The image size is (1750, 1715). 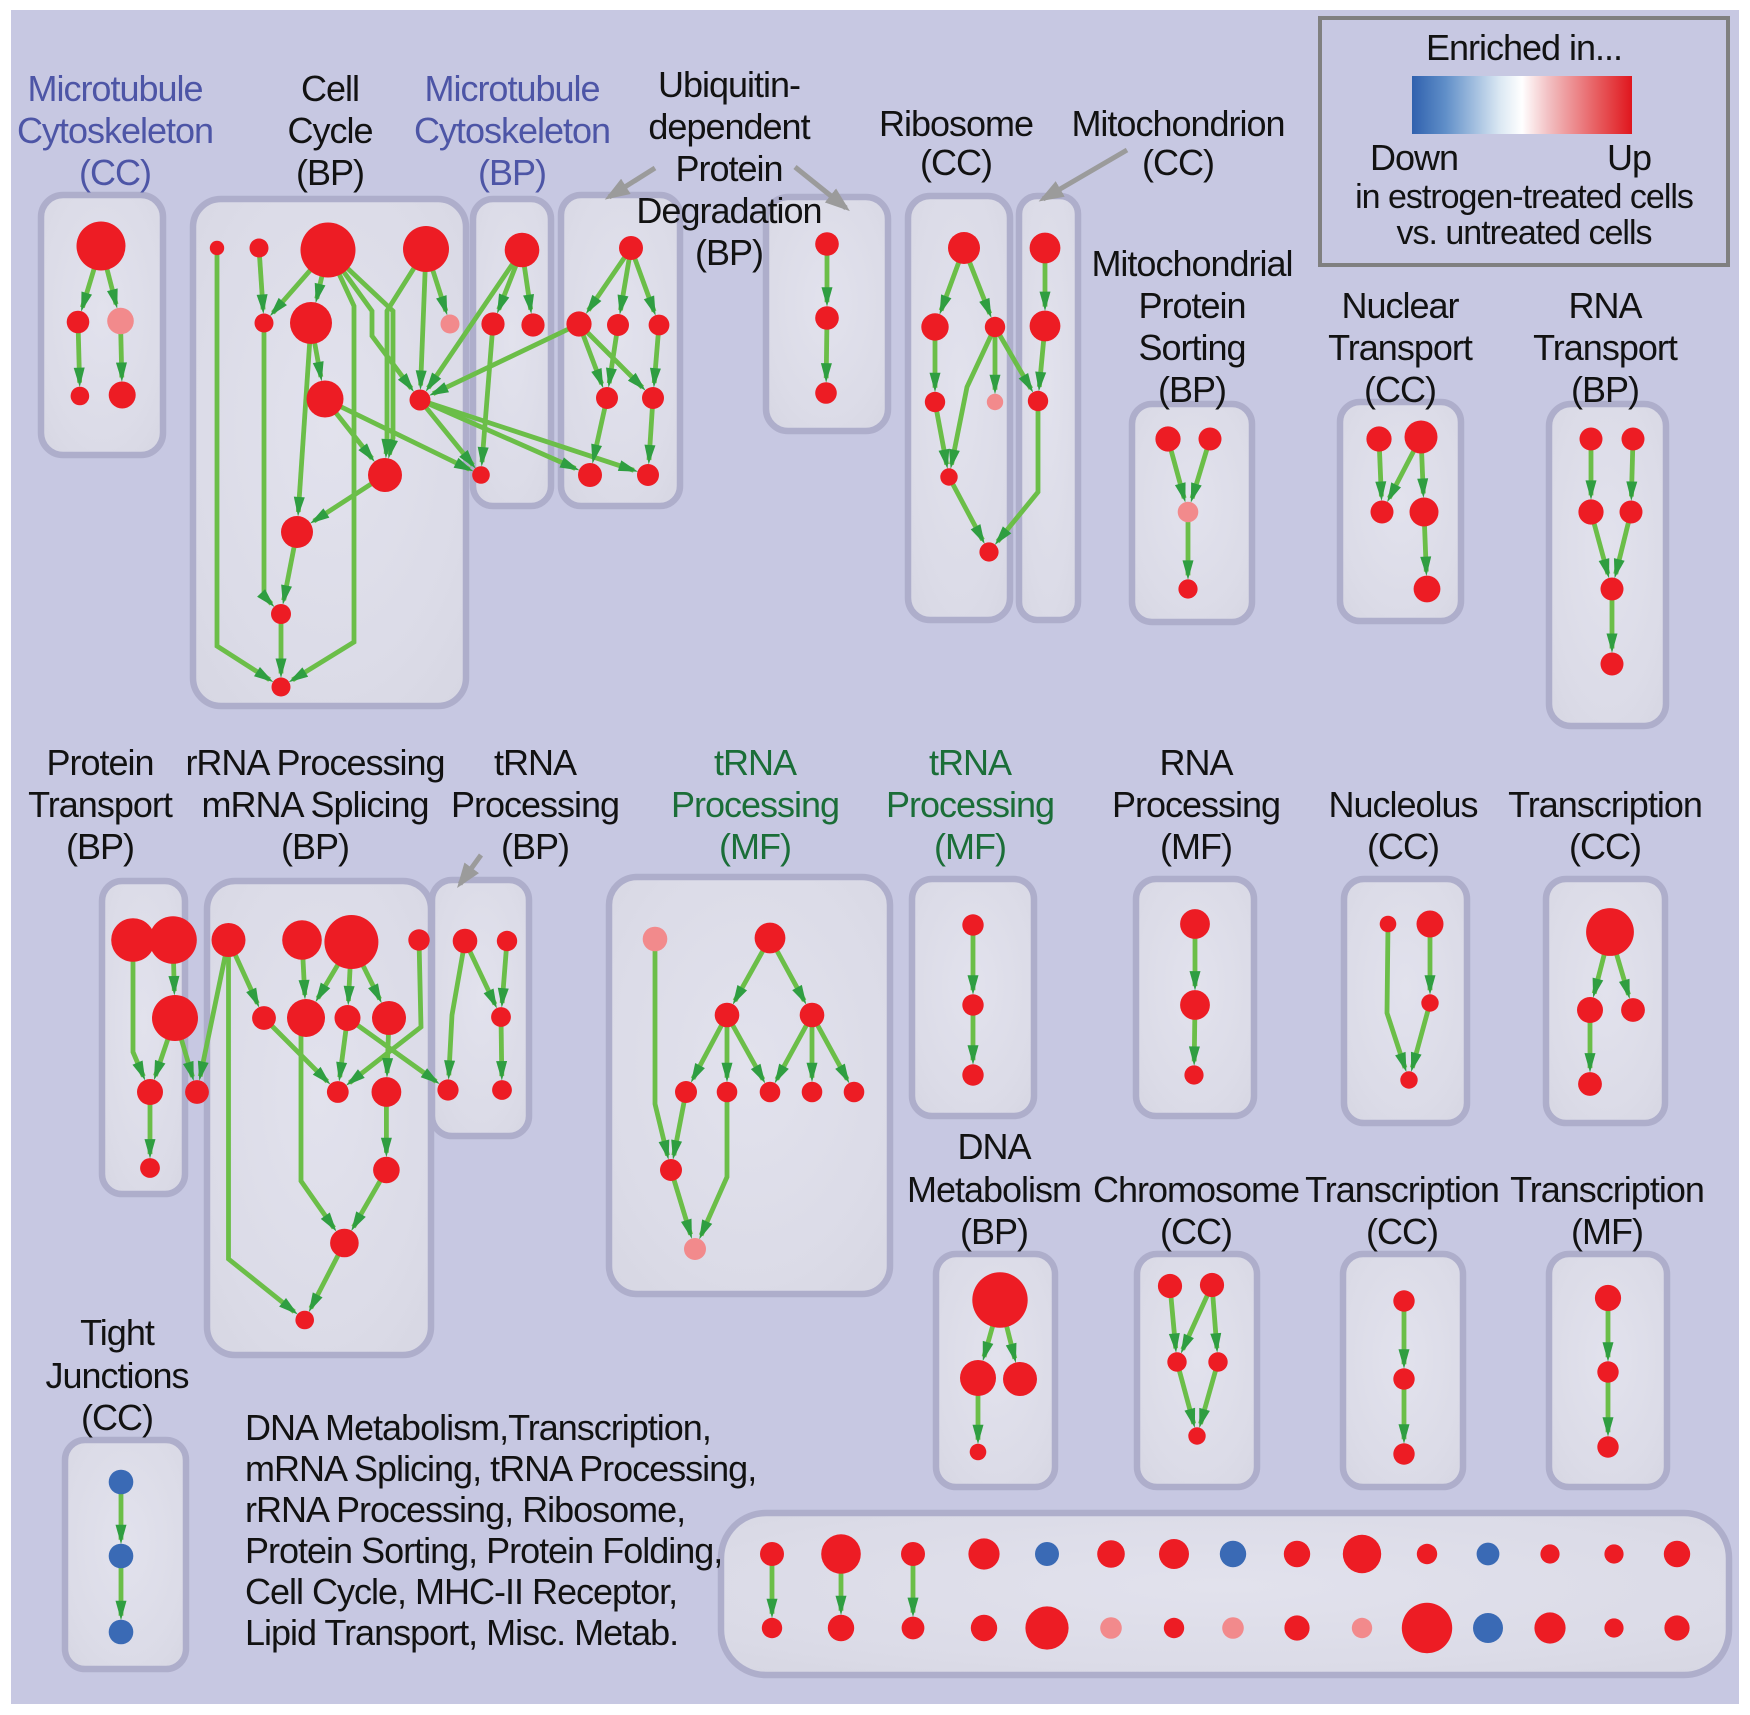 What do you see at coordinates (729, 126) in the screenshot?
I see `svg-text: dependent` at bounding box center [729, 126].